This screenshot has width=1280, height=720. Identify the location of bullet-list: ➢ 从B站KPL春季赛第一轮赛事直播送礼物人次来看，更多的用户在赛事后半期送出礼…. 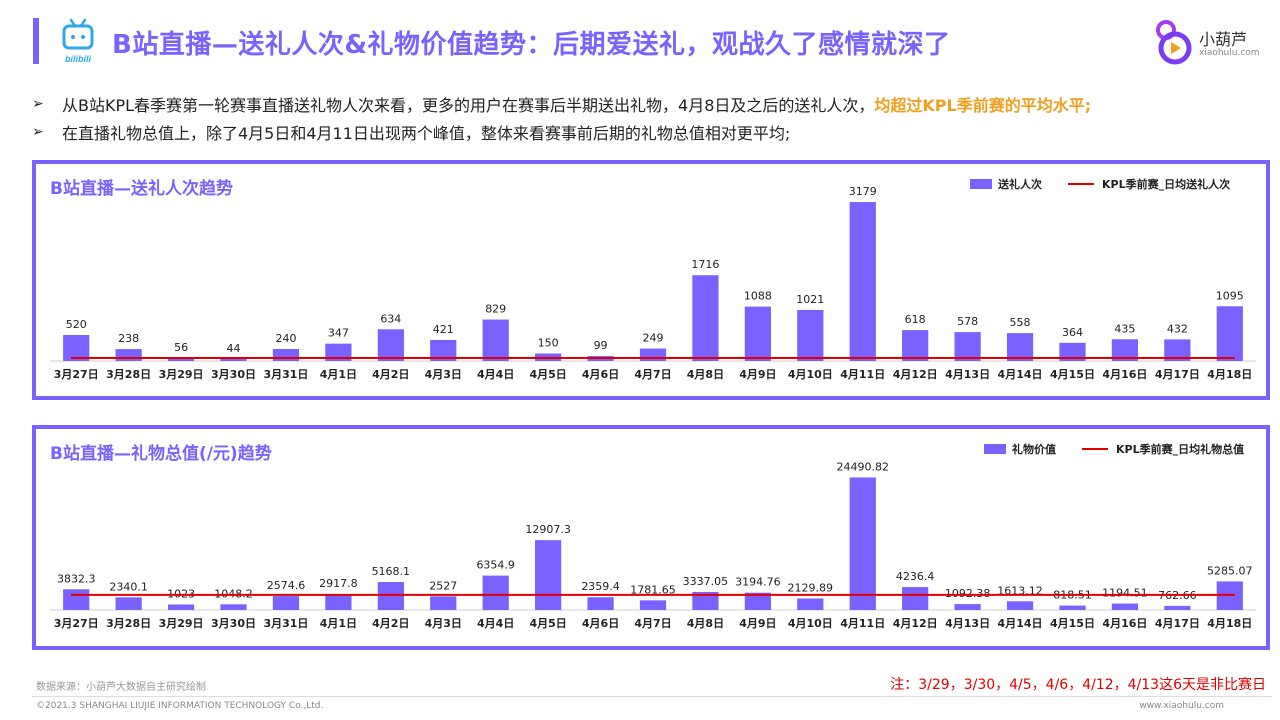
(652, 118).